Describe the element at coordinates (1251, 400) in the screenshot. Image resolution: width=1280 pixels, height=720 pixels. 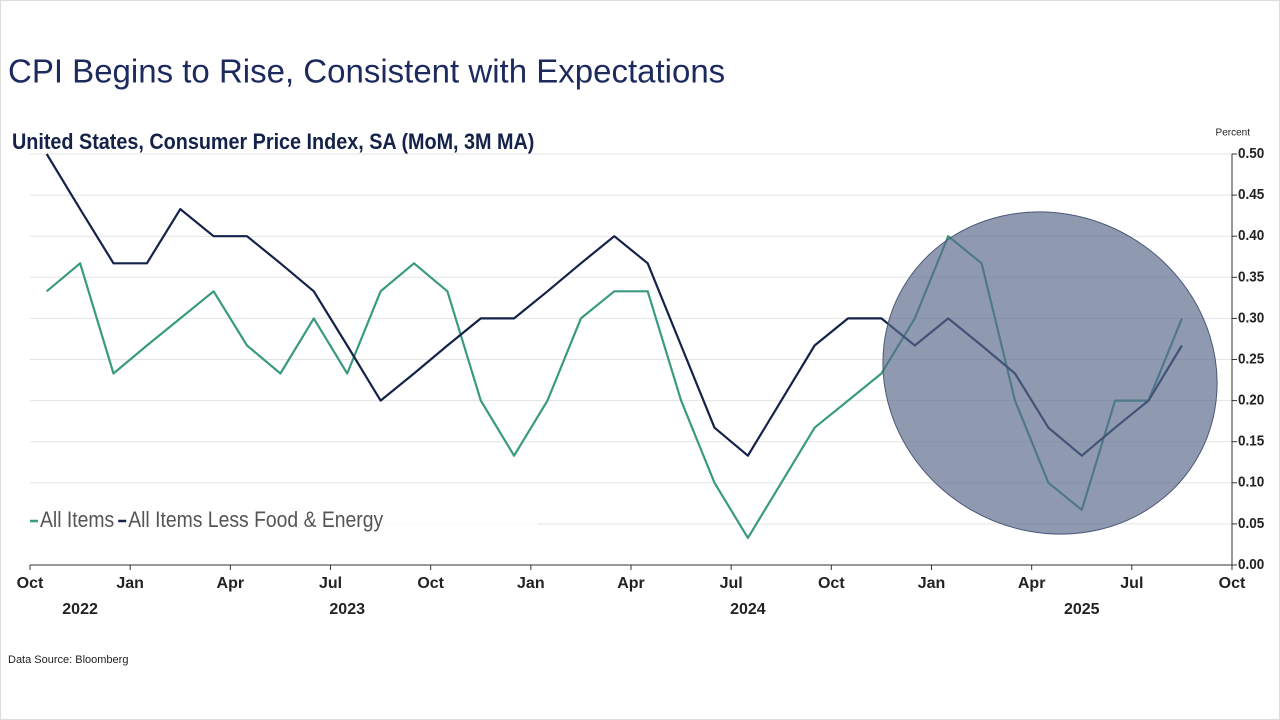
I see `y-tick-label: 0.20` at that location.